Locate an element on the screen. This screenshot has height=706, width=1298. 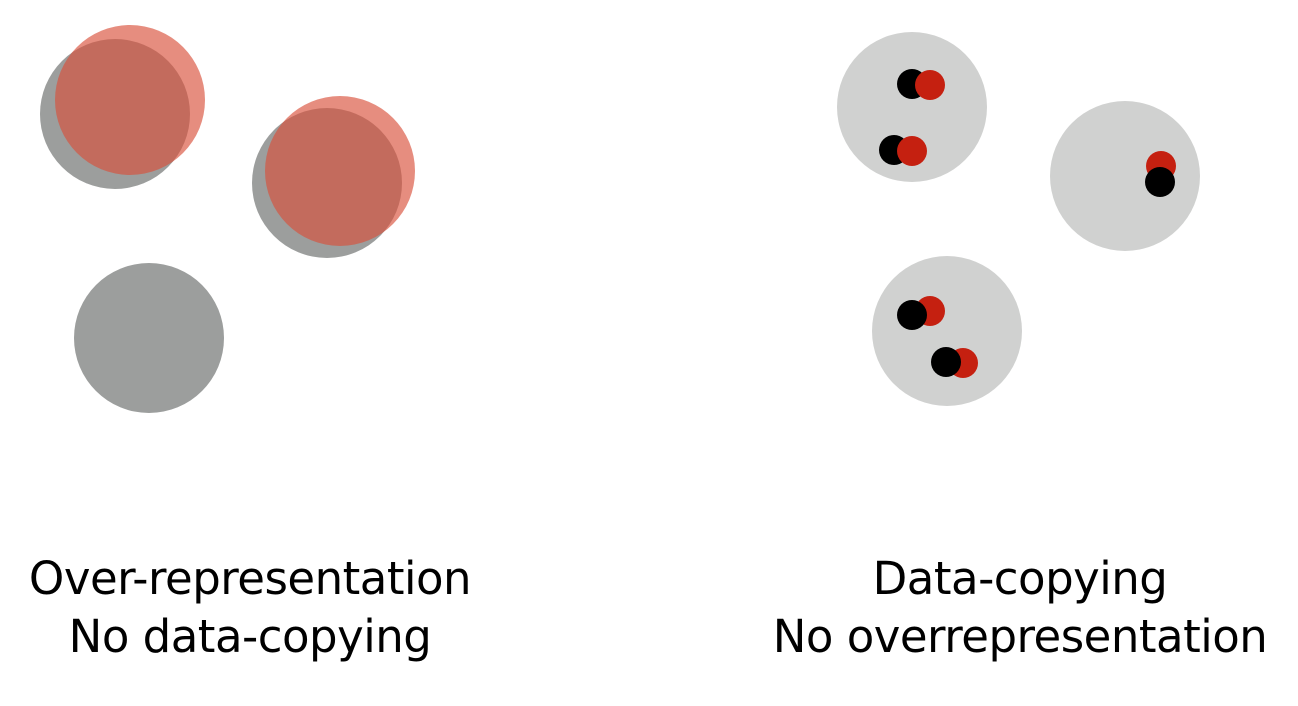
right-panel is located at coordinates (1018, 219).